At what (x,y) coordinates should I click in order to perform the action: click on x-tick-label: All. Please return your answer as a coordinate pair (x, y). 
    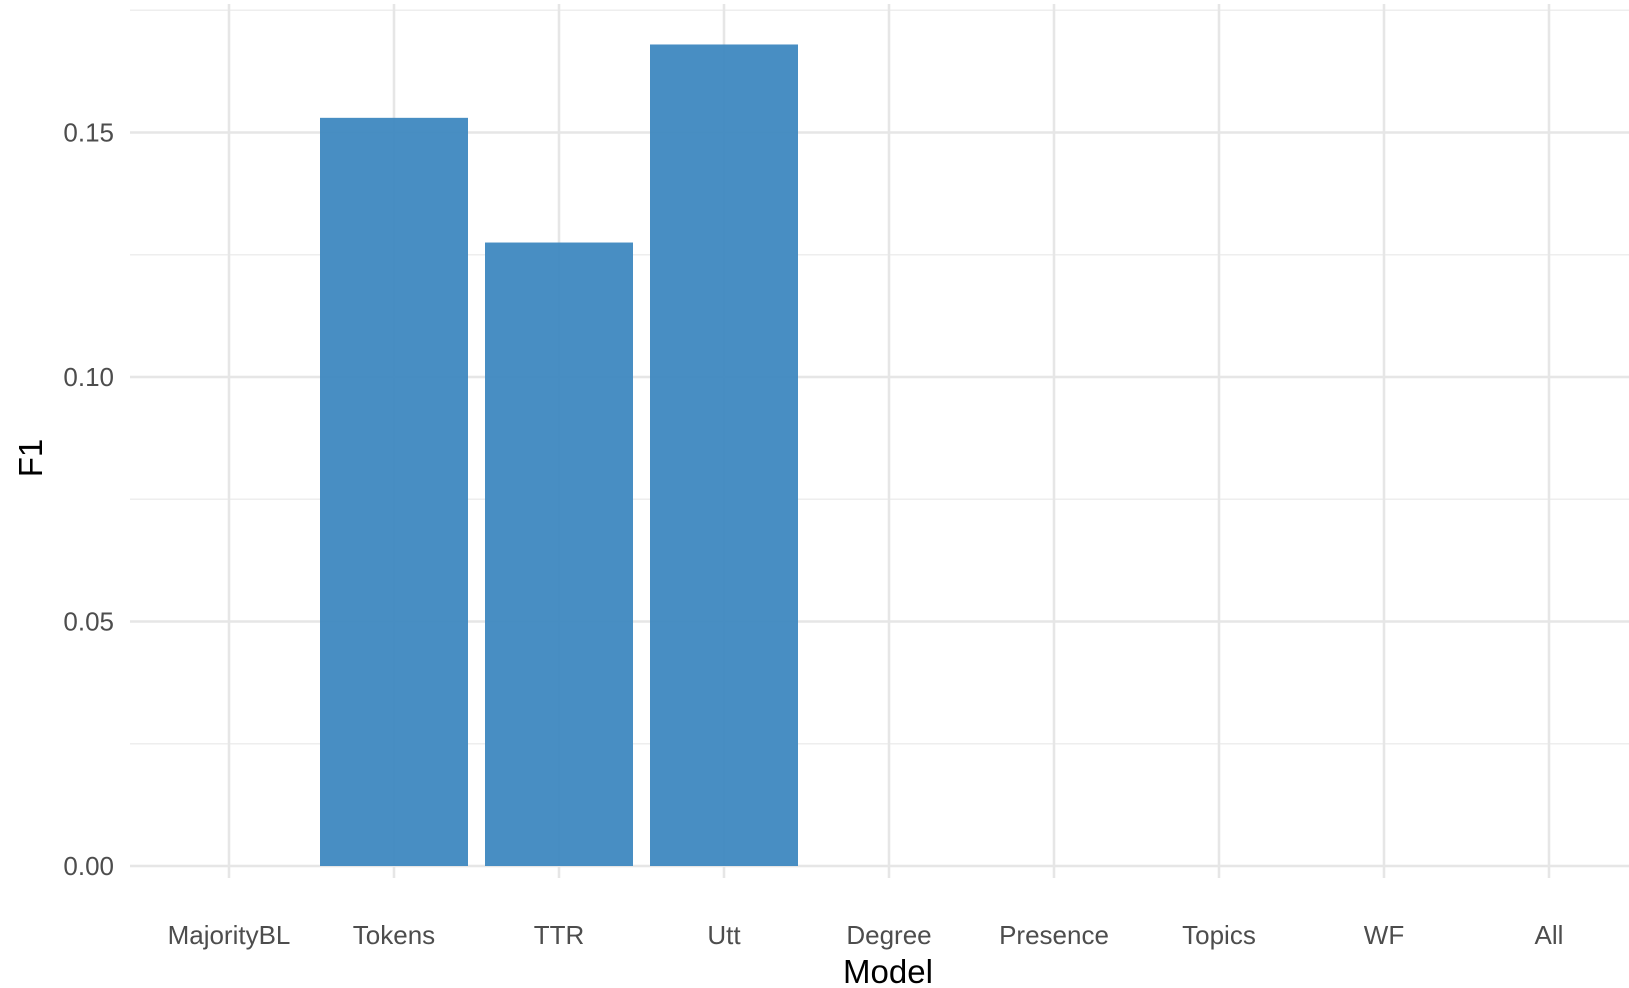
    Looking at the image, I should click on (1549, 935).